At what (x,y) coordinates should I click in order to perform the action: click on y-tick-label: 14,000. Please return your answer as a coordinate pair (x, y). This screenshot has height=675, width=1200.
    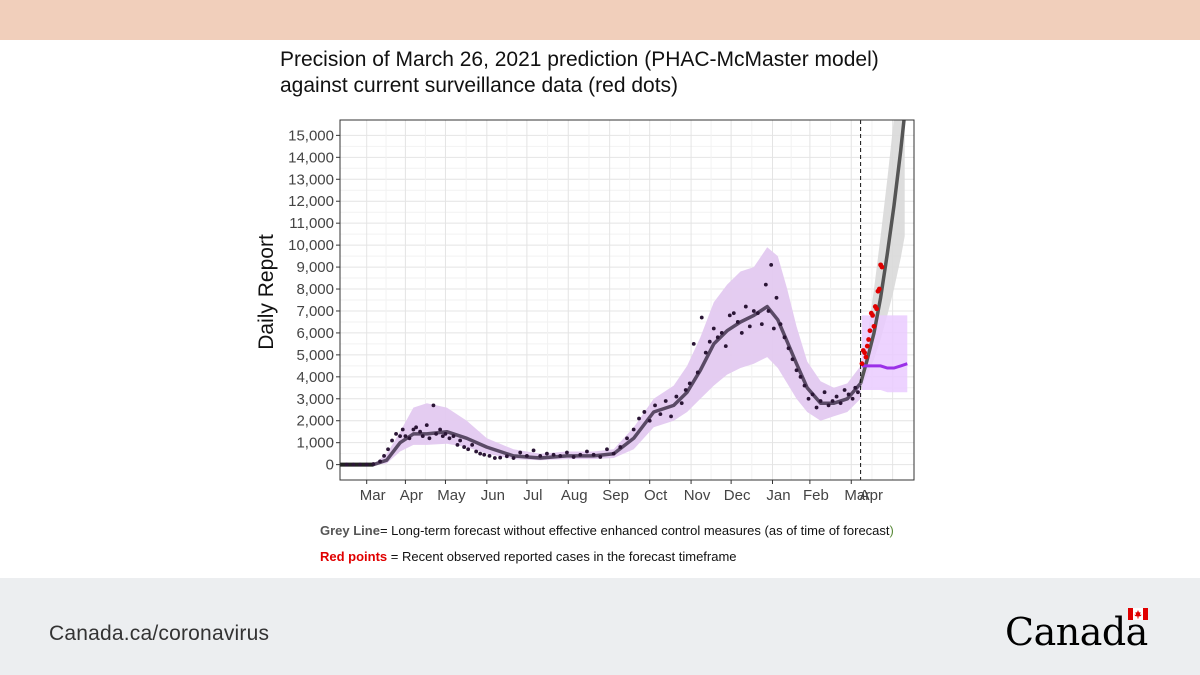
    Looking at the image, I should click on (311, 157).